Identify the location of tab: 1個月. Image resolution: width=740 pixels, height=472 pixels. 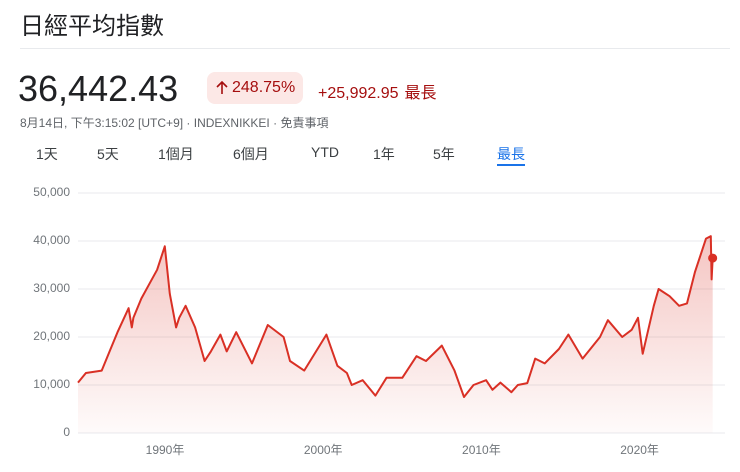
(176, 154).